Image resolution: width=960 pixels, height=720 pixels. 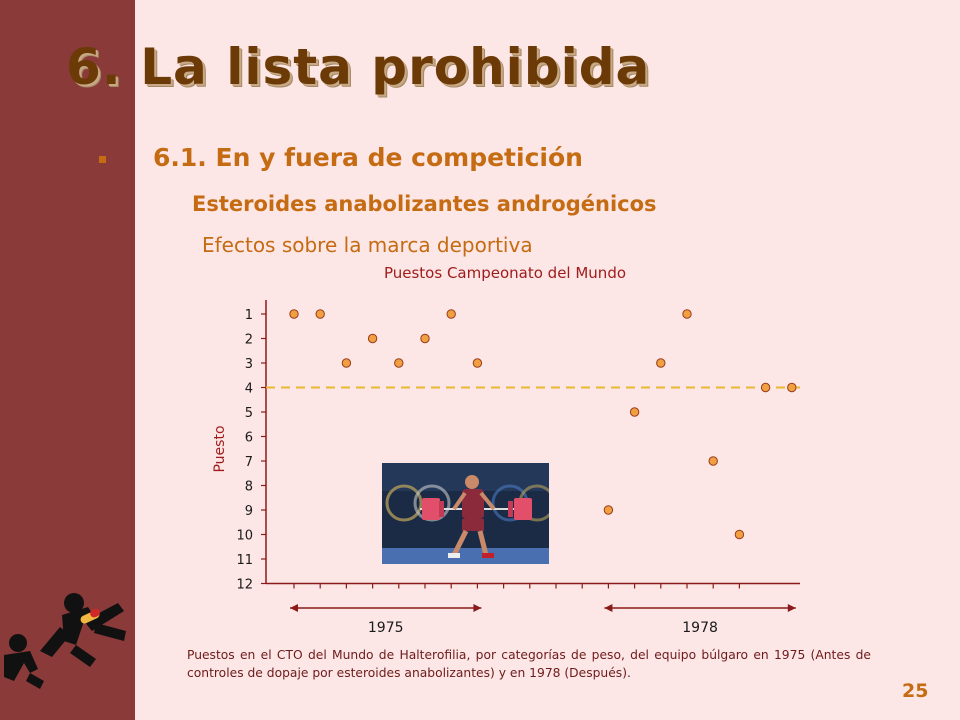 What do you see at coordinates (249, 315) in the screenshot?
I see `y-tick-label: 1` at bounding box center [249, 315].